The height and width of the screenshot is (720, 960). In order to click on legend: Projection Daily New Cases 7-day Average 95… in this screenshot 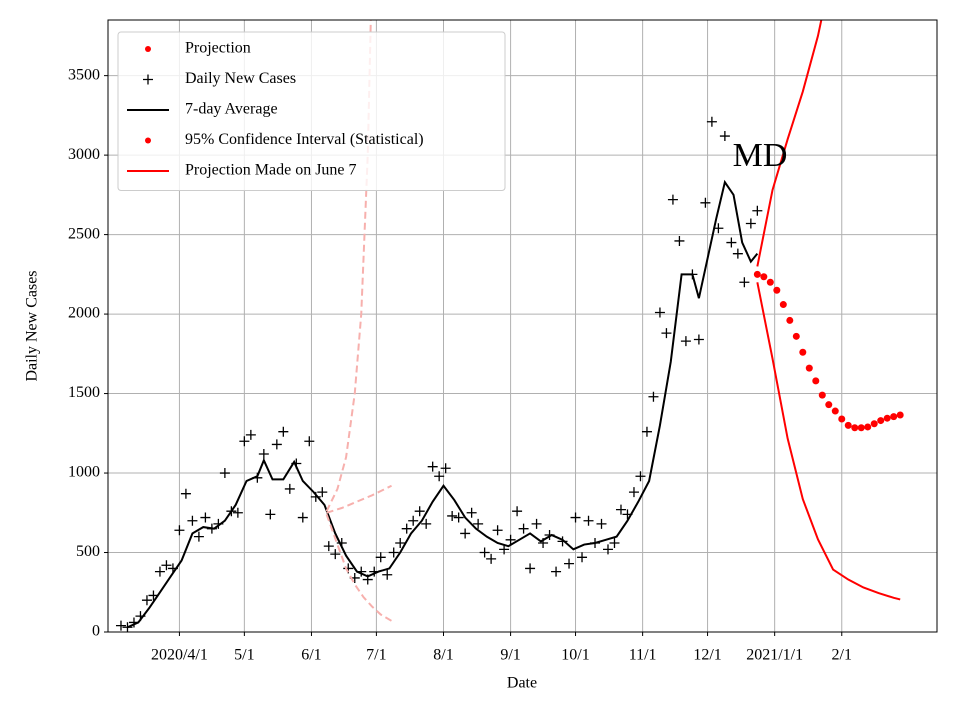, I will do `click(311, 111)`.